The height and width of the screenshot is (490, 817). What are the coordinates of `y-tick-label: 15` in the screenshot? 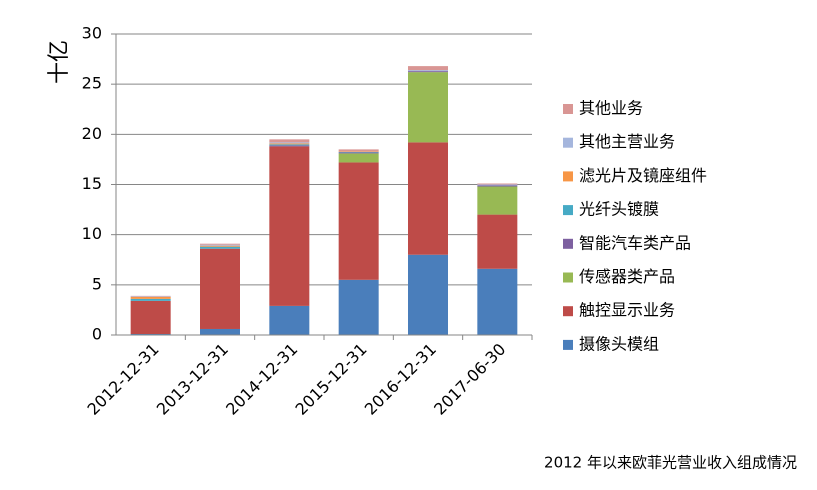 It's located at (92, 183).